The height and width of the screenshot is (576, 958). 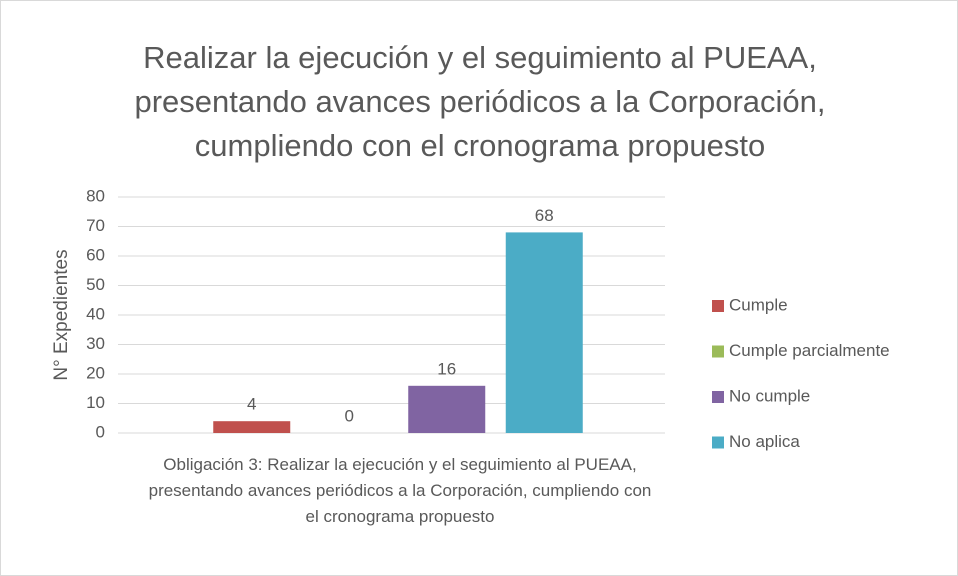 What do you see at coordinates (100, 431) in the screenshot?
I see `y-tick-label: 0` at bounding box center [100, 431].